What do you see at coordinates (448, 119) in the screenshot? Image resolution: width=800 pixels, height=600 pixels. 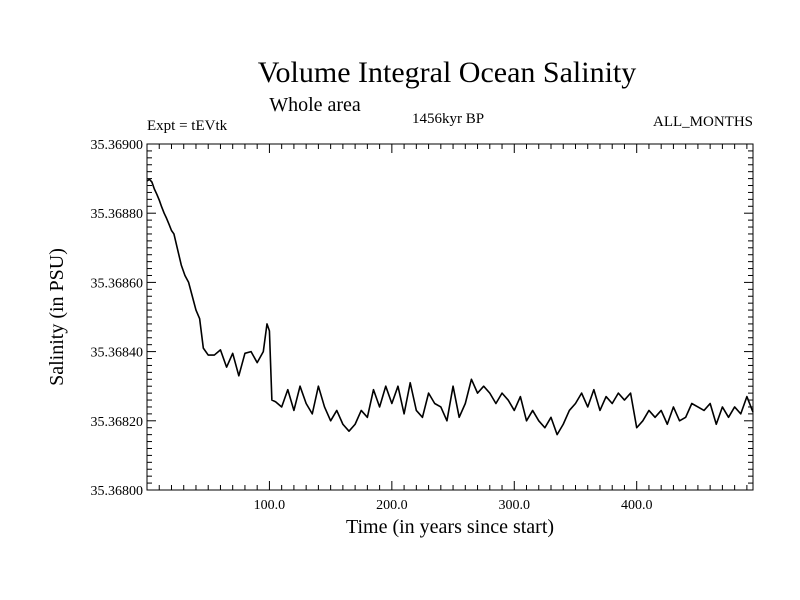 I see `period-label: 1456kyr BP` at bounding box center [448, 119].